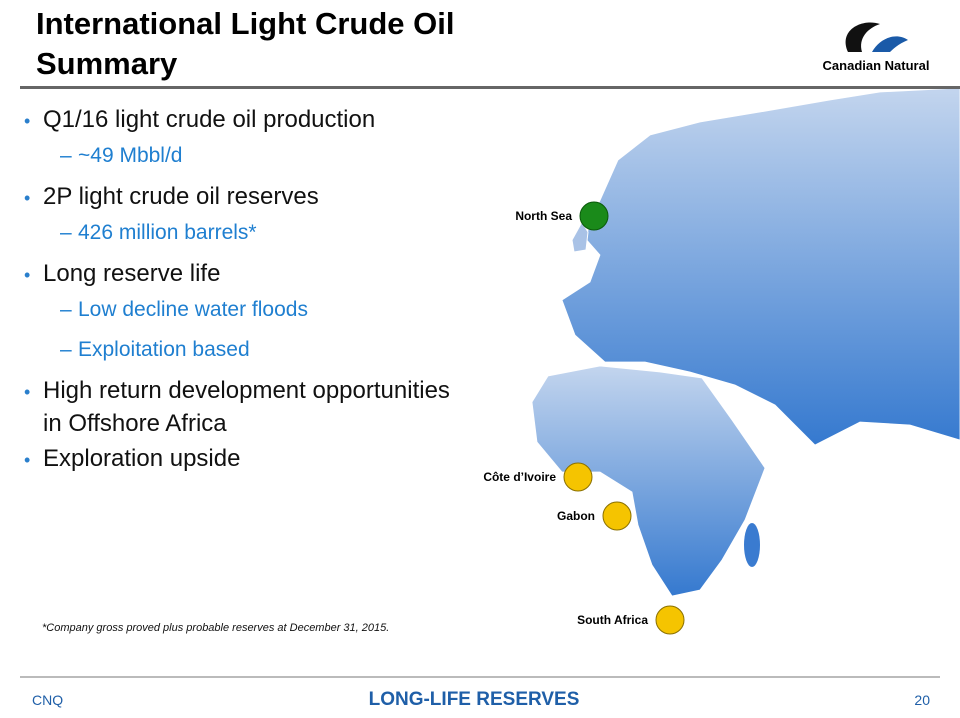  What do you see at coordinates (876, 65) in the screenshot?
I see `logo-text: Canadian Natural` at bounding box center [876, 65].